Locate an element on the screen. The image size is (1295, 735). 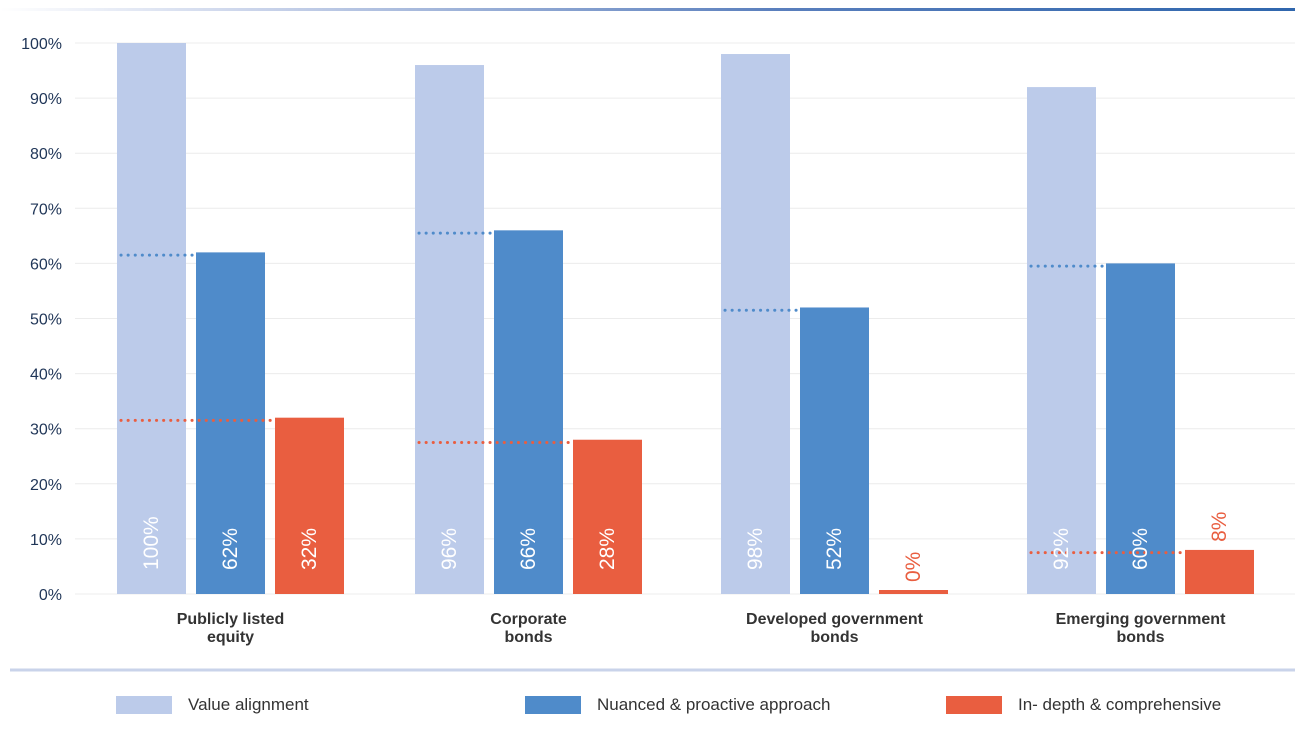
data-label: 100% is located at coordinates (151, 543).